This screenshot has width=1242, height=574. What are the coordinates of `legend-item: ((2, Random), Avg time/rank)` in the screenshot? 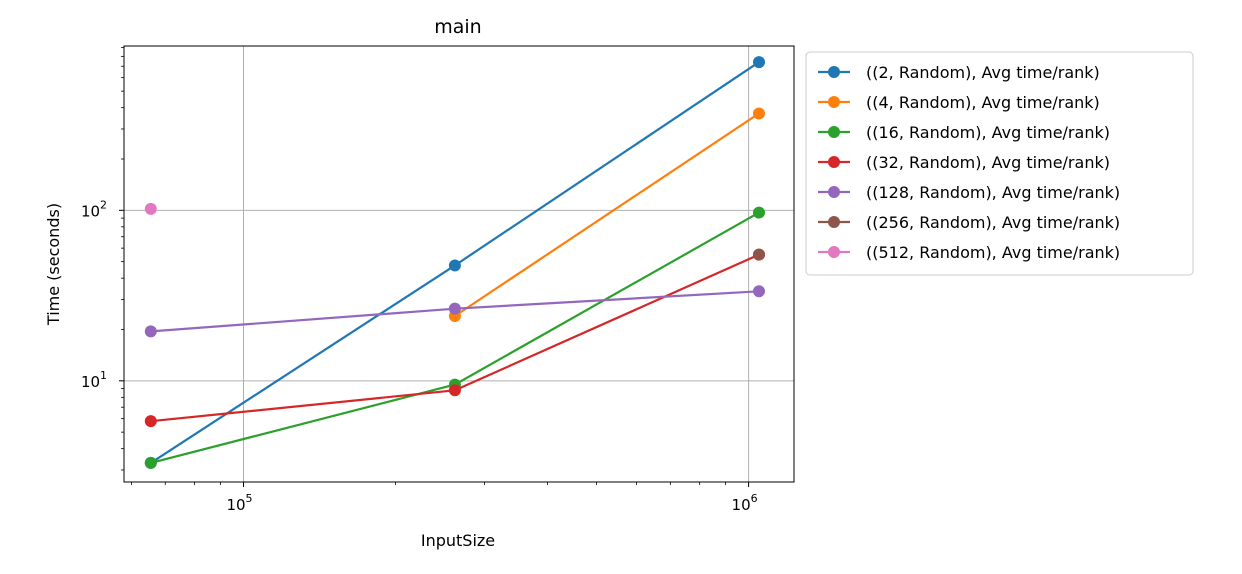 It's located at (959, 72).